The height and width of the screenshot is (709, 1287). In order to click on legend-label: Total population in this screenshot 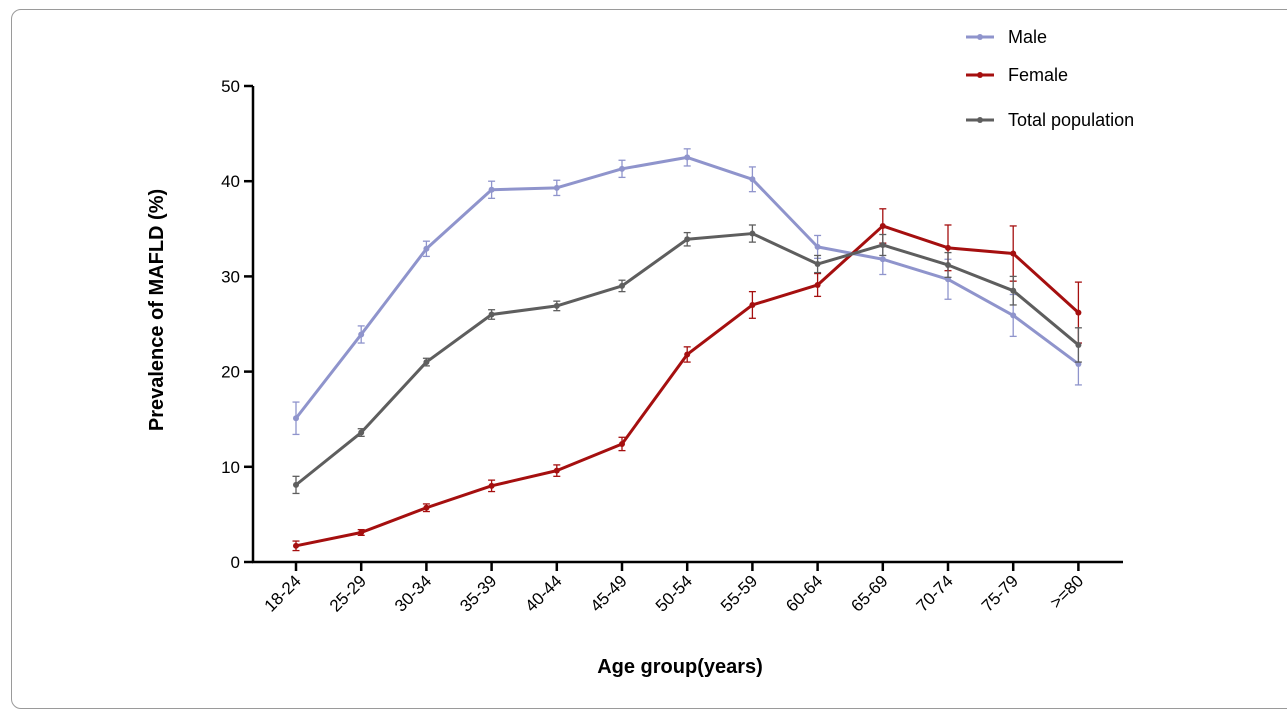, I will do `click(1071, 120)`.